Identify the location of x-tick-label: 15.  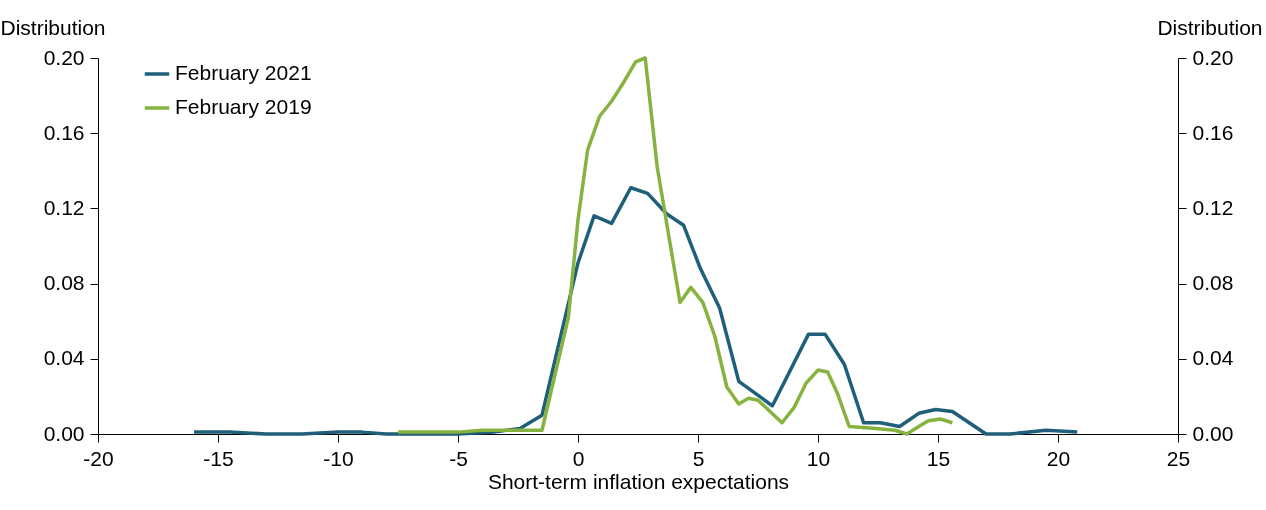
(938, 458).